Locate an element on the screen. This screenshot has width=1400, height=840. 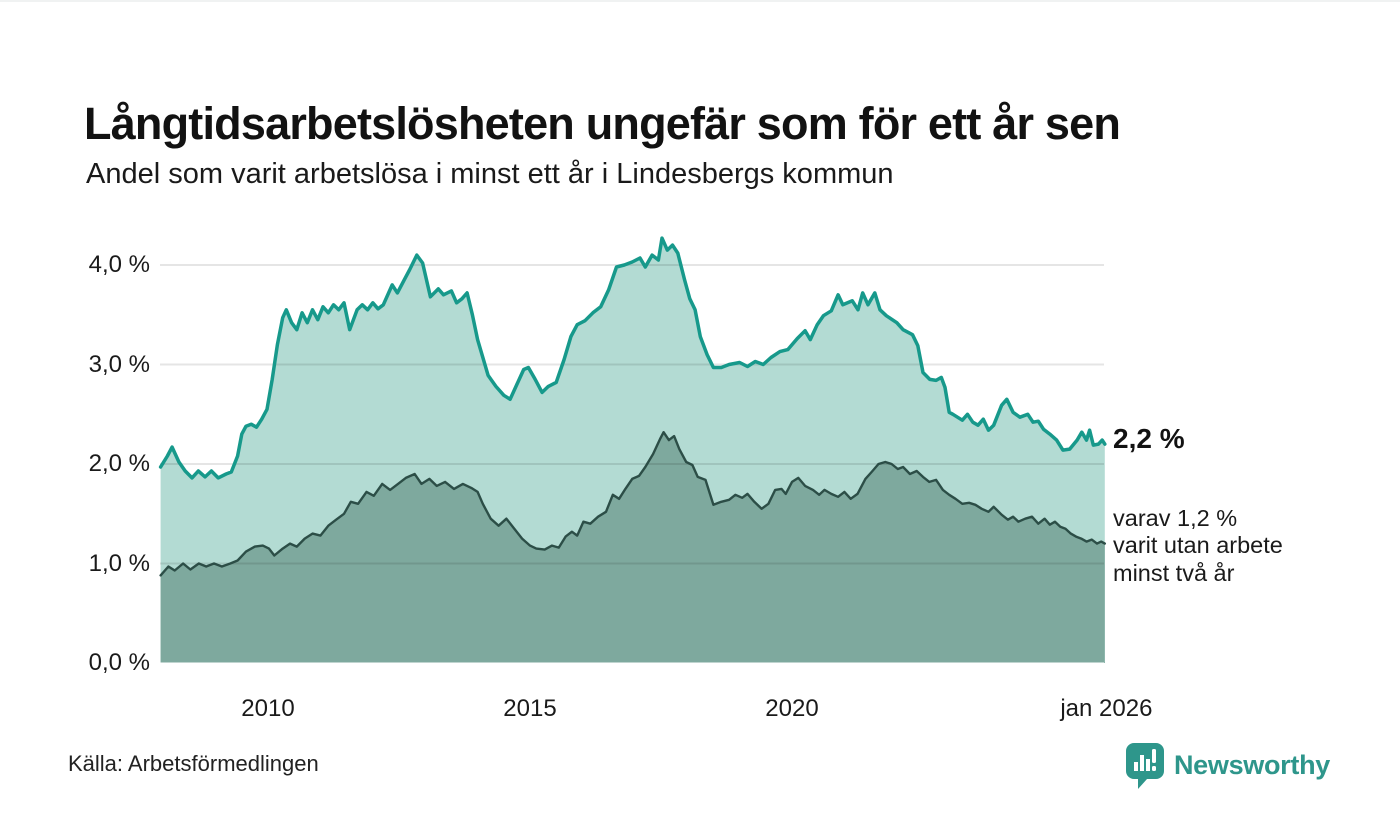
y-axis-label: 2,0 % is located at coordinates (119, 463).